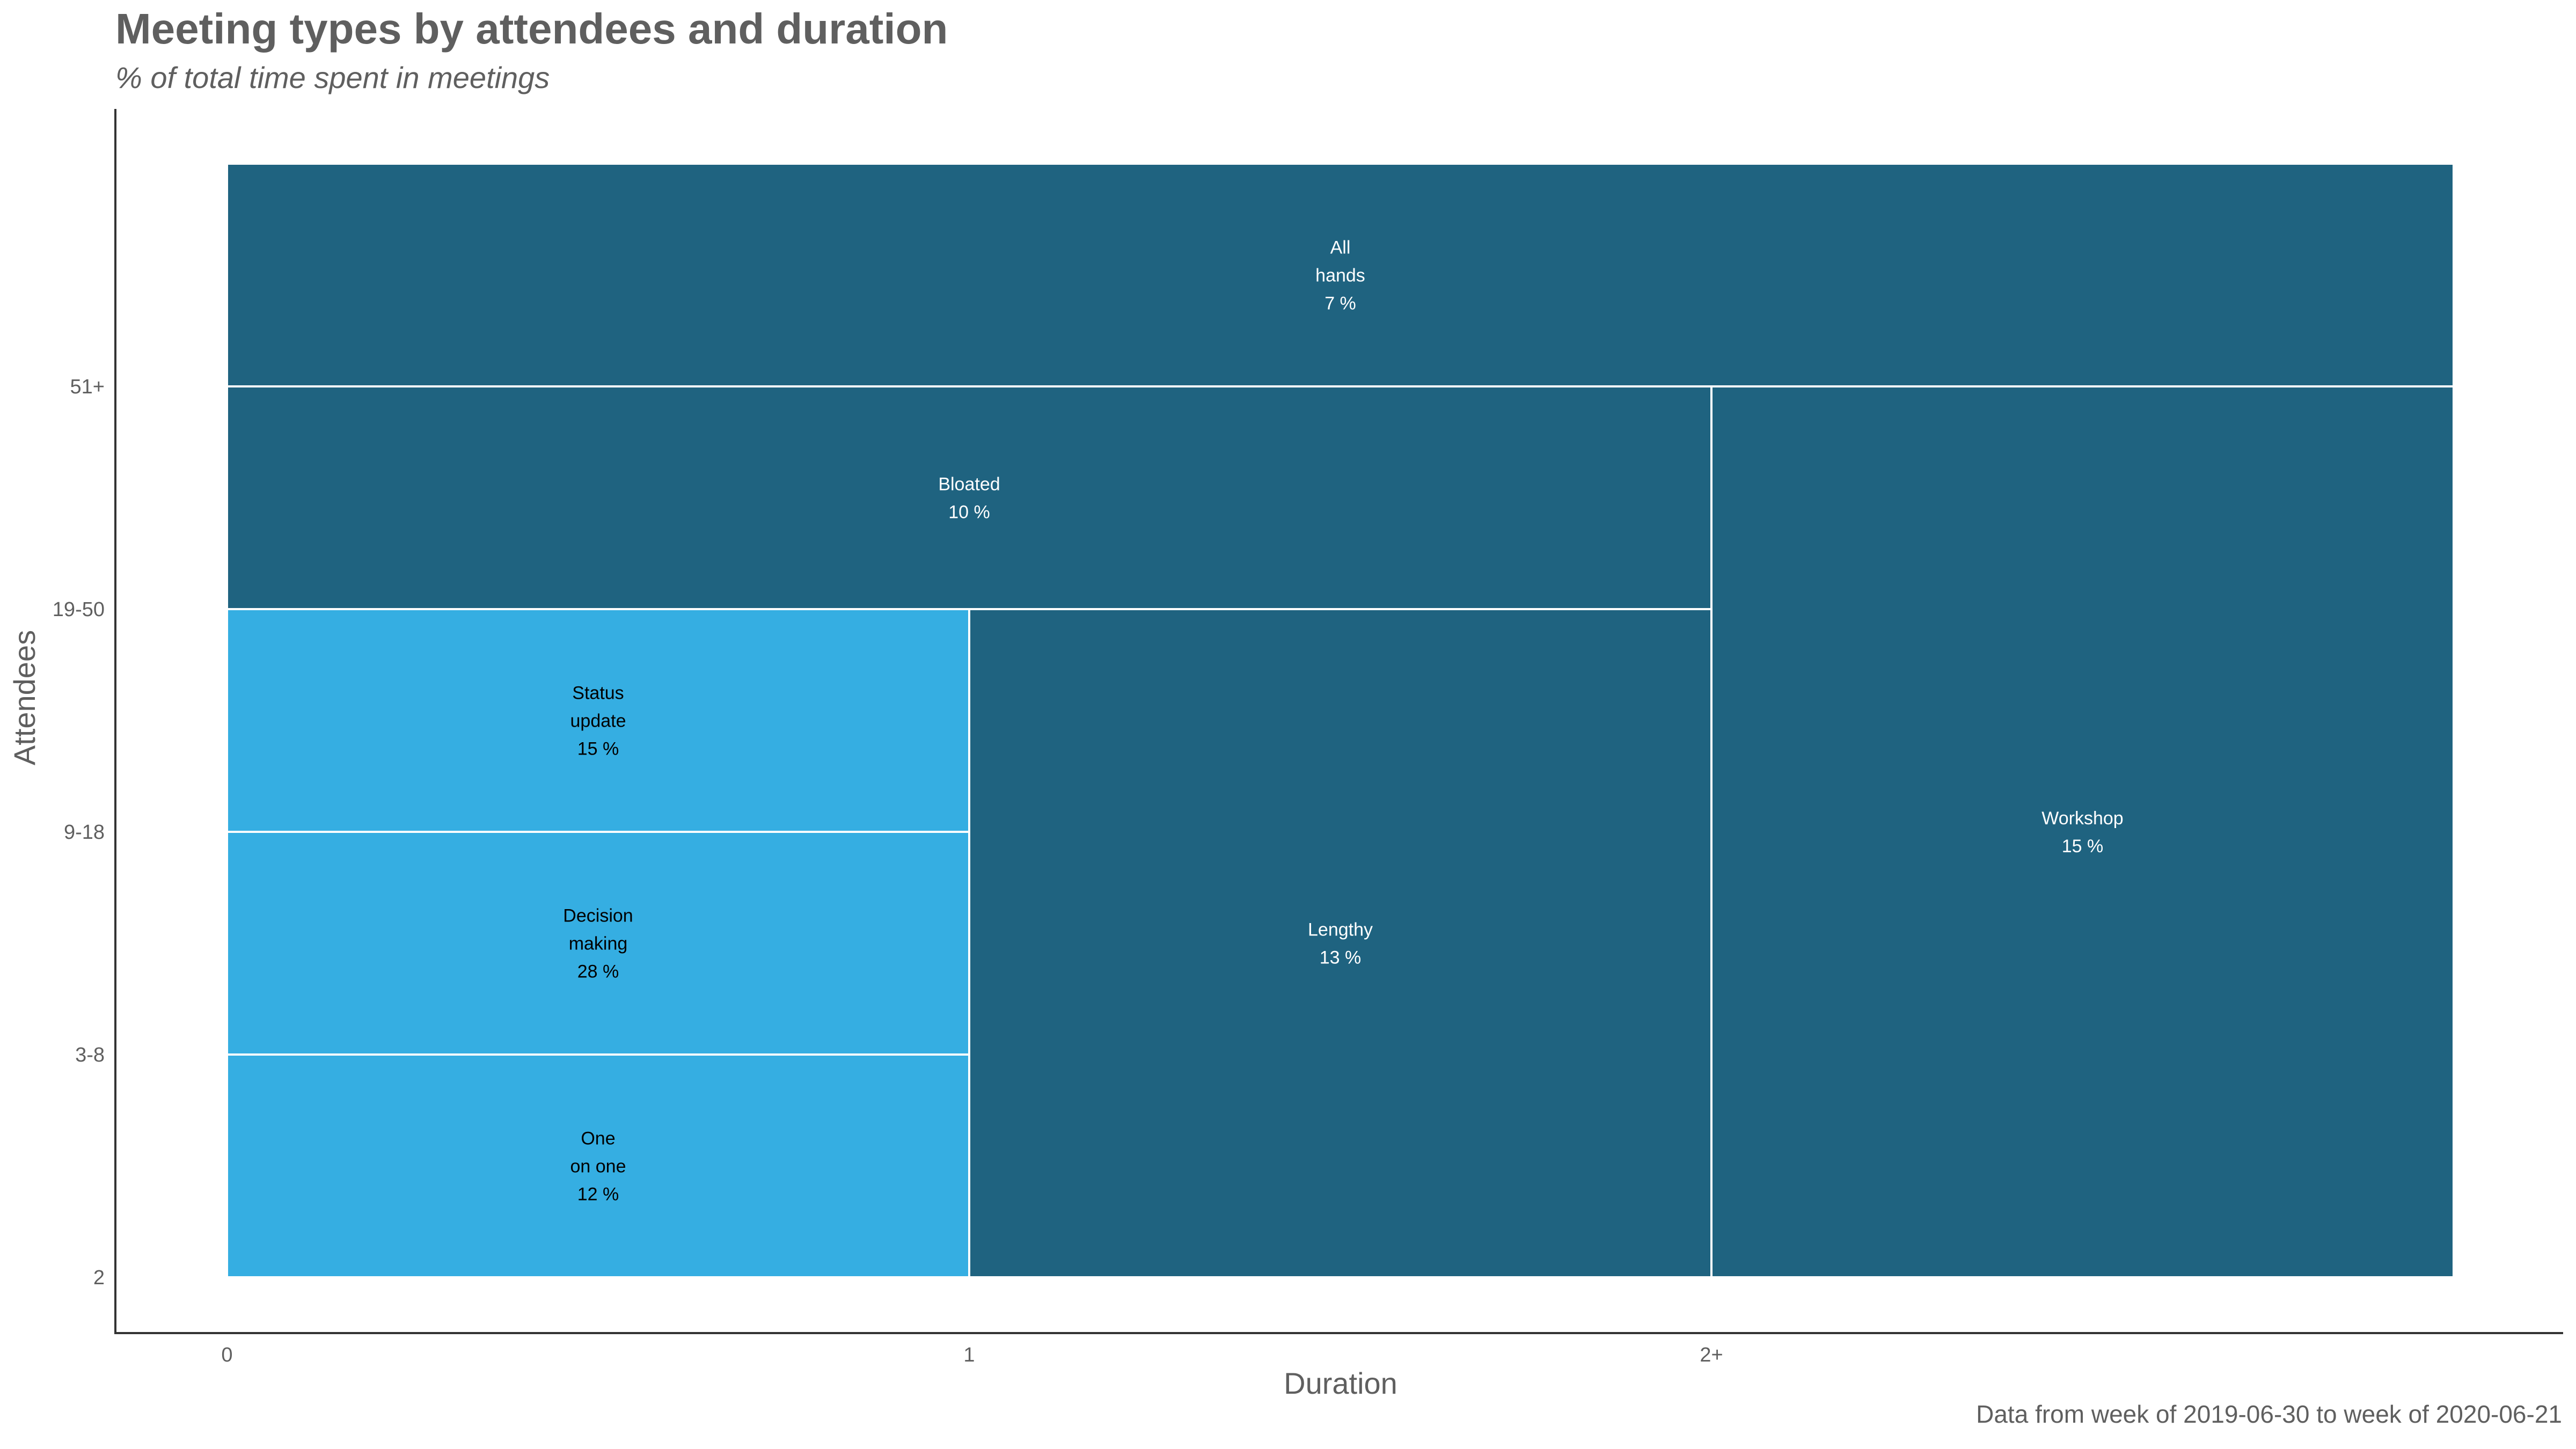 This screenshot has height=1449, width=2576. Describe the element at coordinates (1340, 1383) in the screenshot. I see `x-axis-label: Duration` at that location.